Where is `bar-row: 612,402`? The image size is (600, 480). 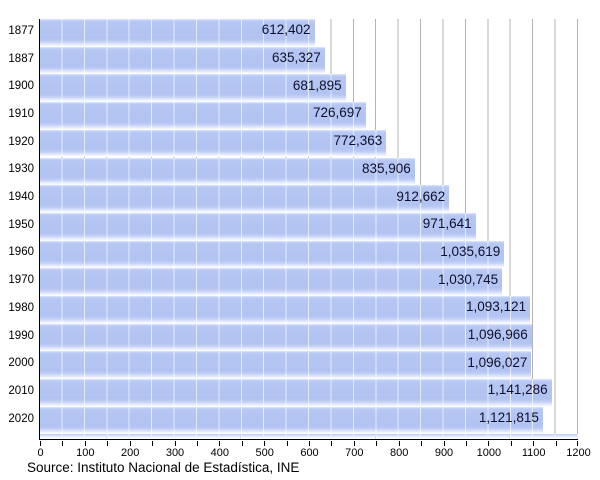 bar-row: 612,402 is located at coordinates (309, 33).